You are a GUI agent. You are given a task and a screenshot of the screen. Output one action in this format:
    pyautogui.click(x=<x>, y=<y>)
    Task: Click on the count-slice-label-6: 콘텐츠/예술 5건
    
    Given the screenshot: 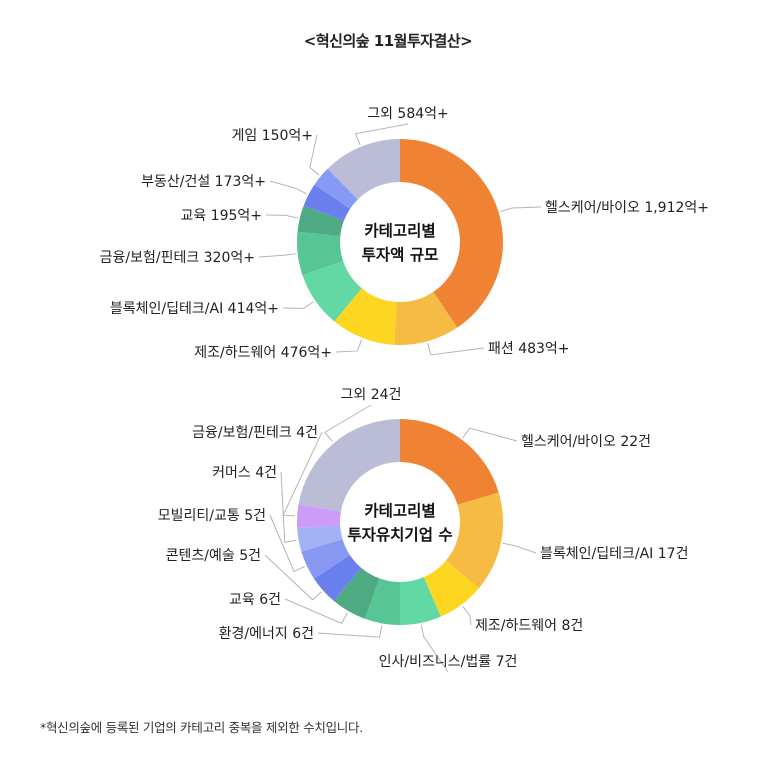 What is the action you would take?
    pyautogui.click(x=213, y=556)
    